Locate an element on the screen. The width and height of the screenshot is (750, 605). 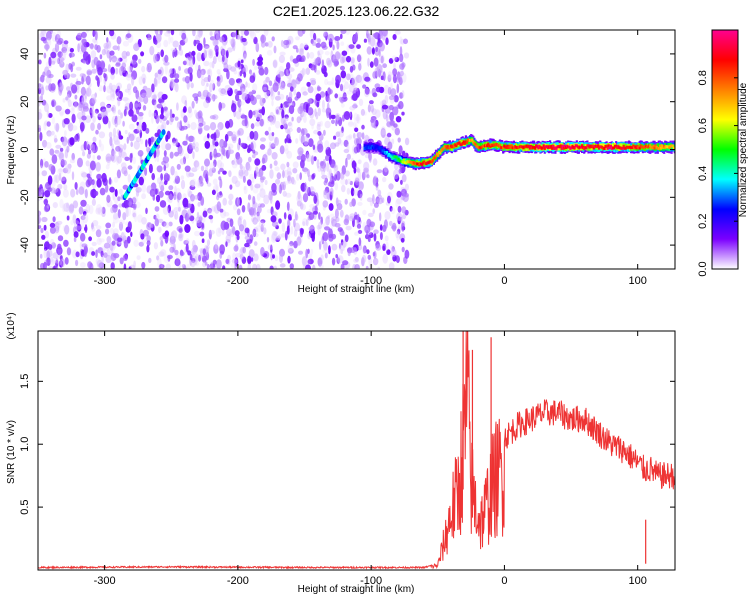
bottom-x-axis-label: Height of straight line (km) is located at coordinates (356, 589).